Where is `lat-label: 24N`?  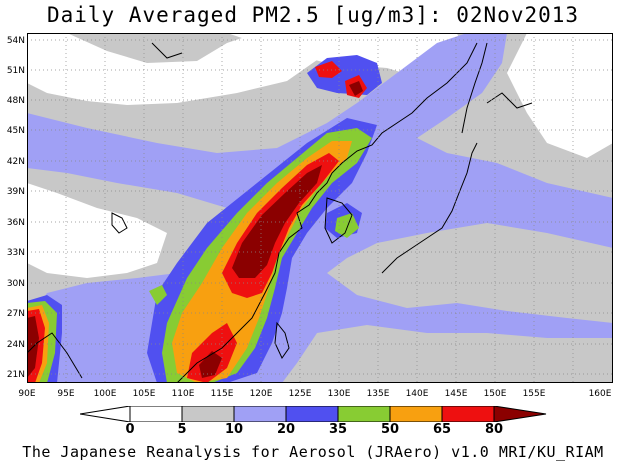
lat-label: 24N is located at coordinates (15, 345).